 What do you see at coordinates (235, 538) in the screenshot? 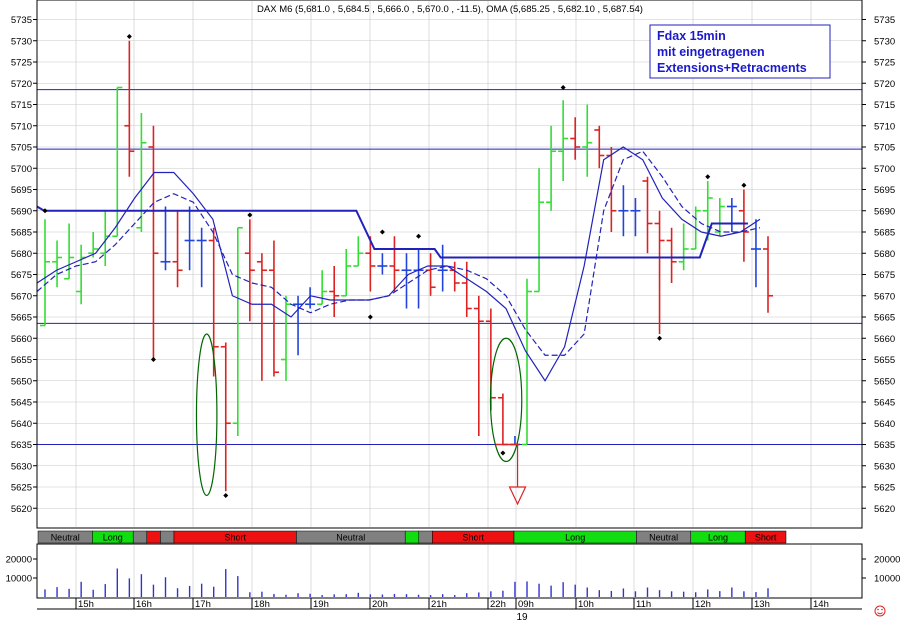
I see `signal-segment-label: Short` at bounding box center [235, 538].